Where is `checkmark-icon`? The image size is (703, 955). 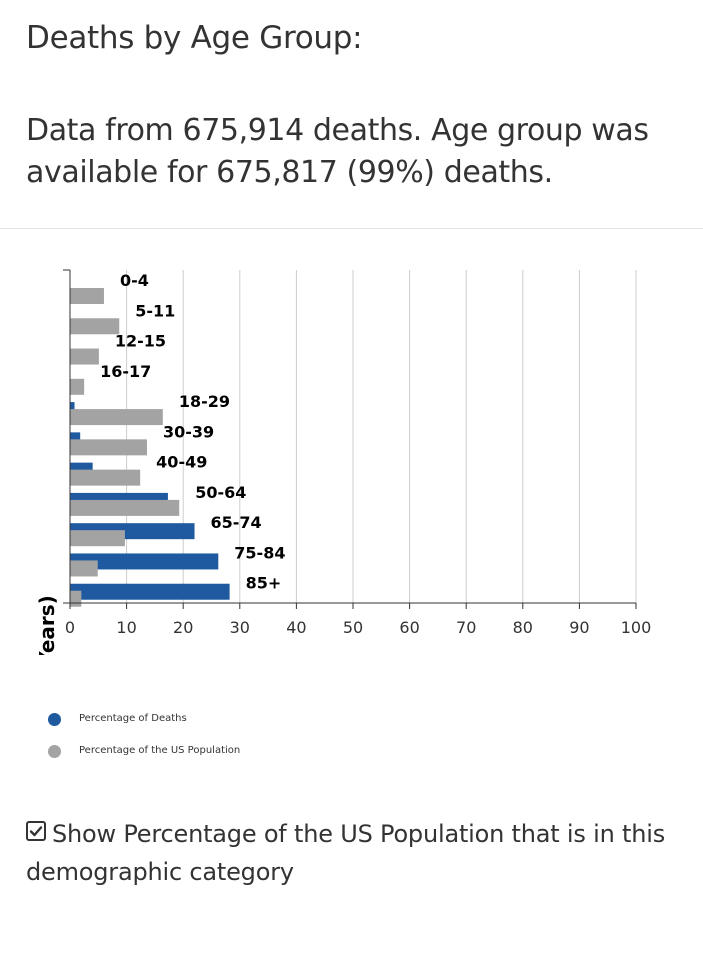 checkmark-icon is located at coordinates (36, 831).